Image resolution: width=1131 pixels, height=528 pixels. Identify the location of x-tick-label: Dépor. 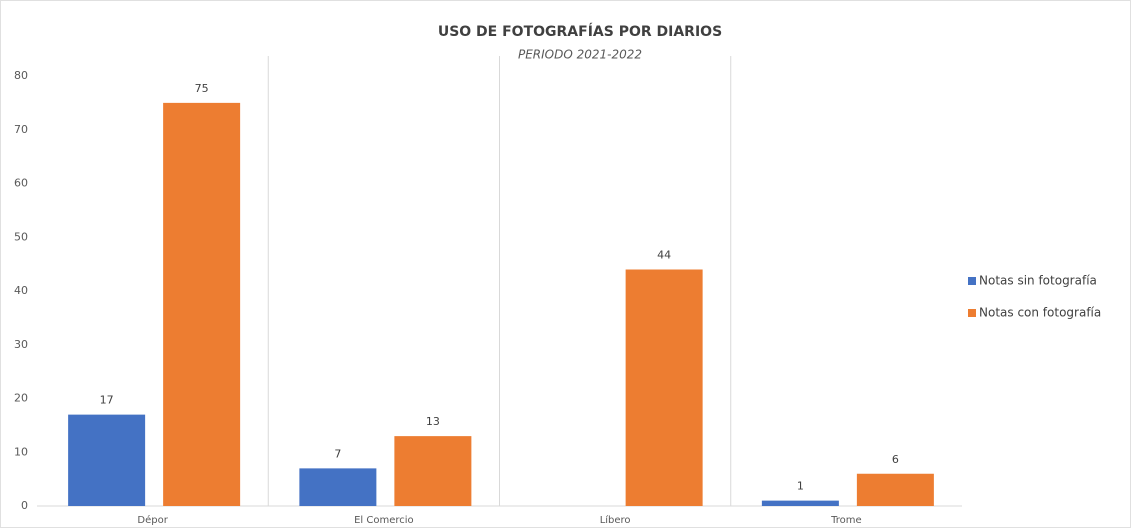
(152, 520).